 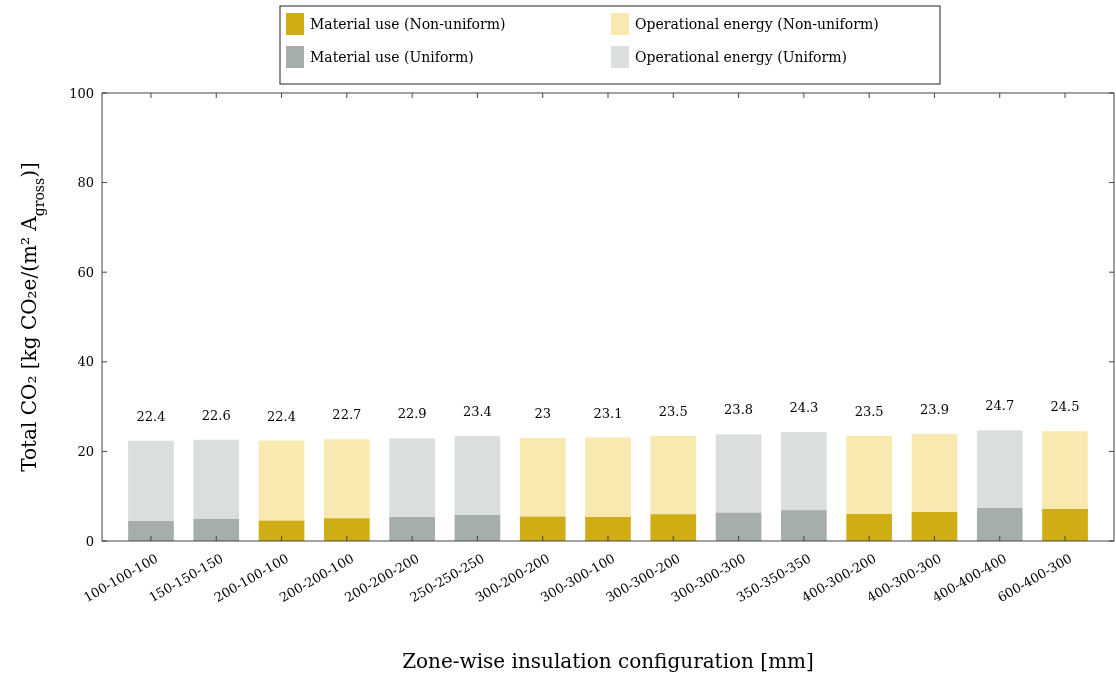 I want to click on y-tick-label: 100, so click(x=81, y=93).